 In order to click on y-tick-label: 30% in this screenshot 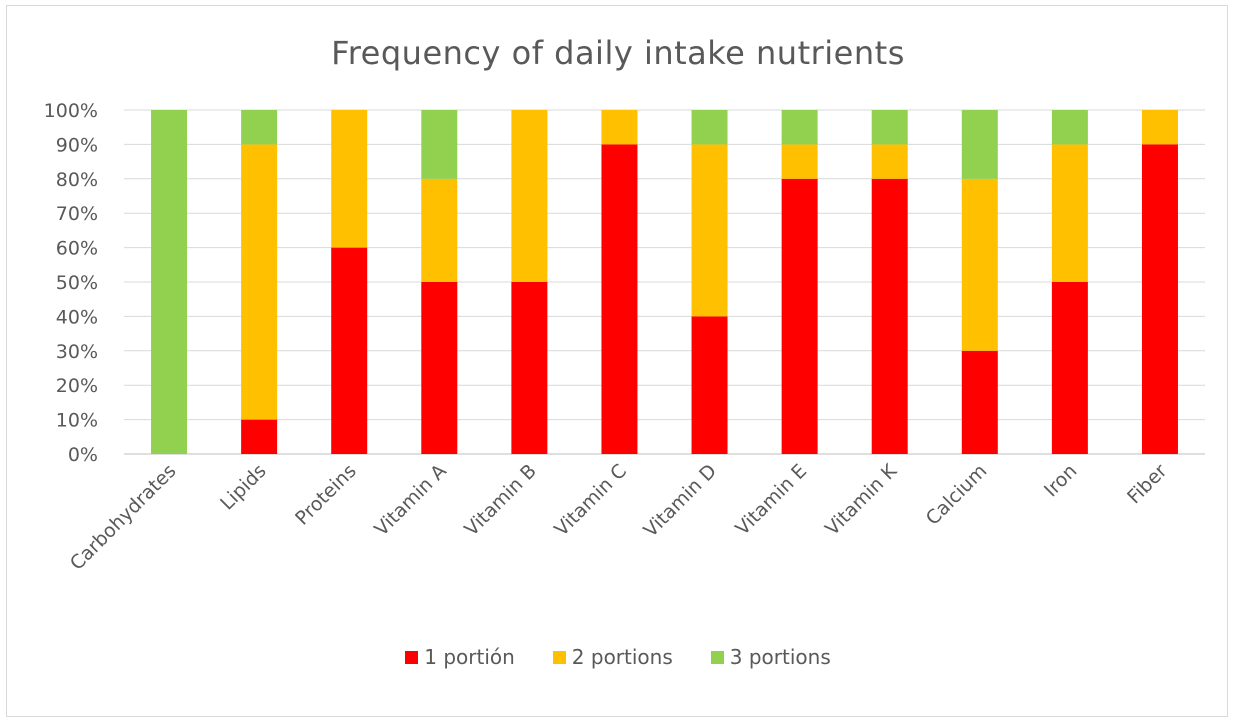, I will do `click(77, 352)`.